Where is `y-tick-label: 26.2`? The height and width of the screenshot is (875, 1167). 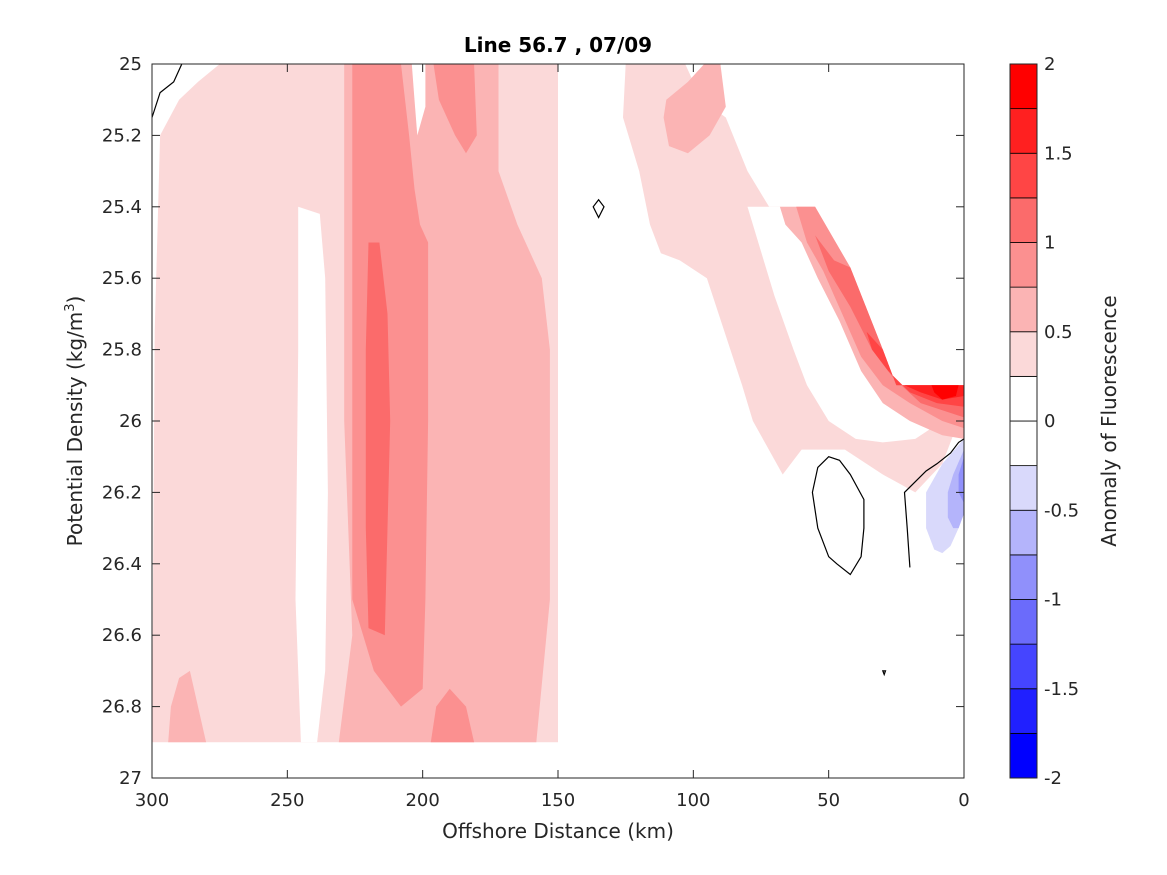 y-tick-label: 26.2 is located at coordinates (122, 492).